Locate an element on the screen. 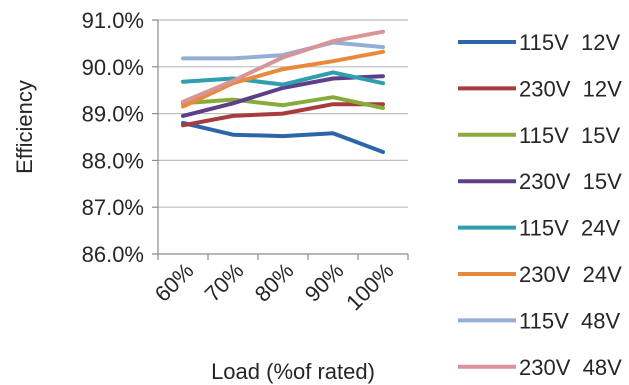  x-tick-labels: 60% 70% 80% 90%100% is located at coordinates (274, 286).